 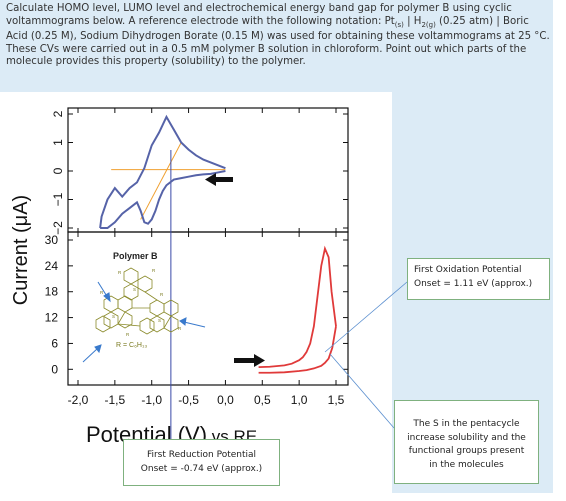 What do you see at coordinates (58, 113) in the screenshot?
I see `y-tick-label-top: 2` at bounding box center [58, 113].